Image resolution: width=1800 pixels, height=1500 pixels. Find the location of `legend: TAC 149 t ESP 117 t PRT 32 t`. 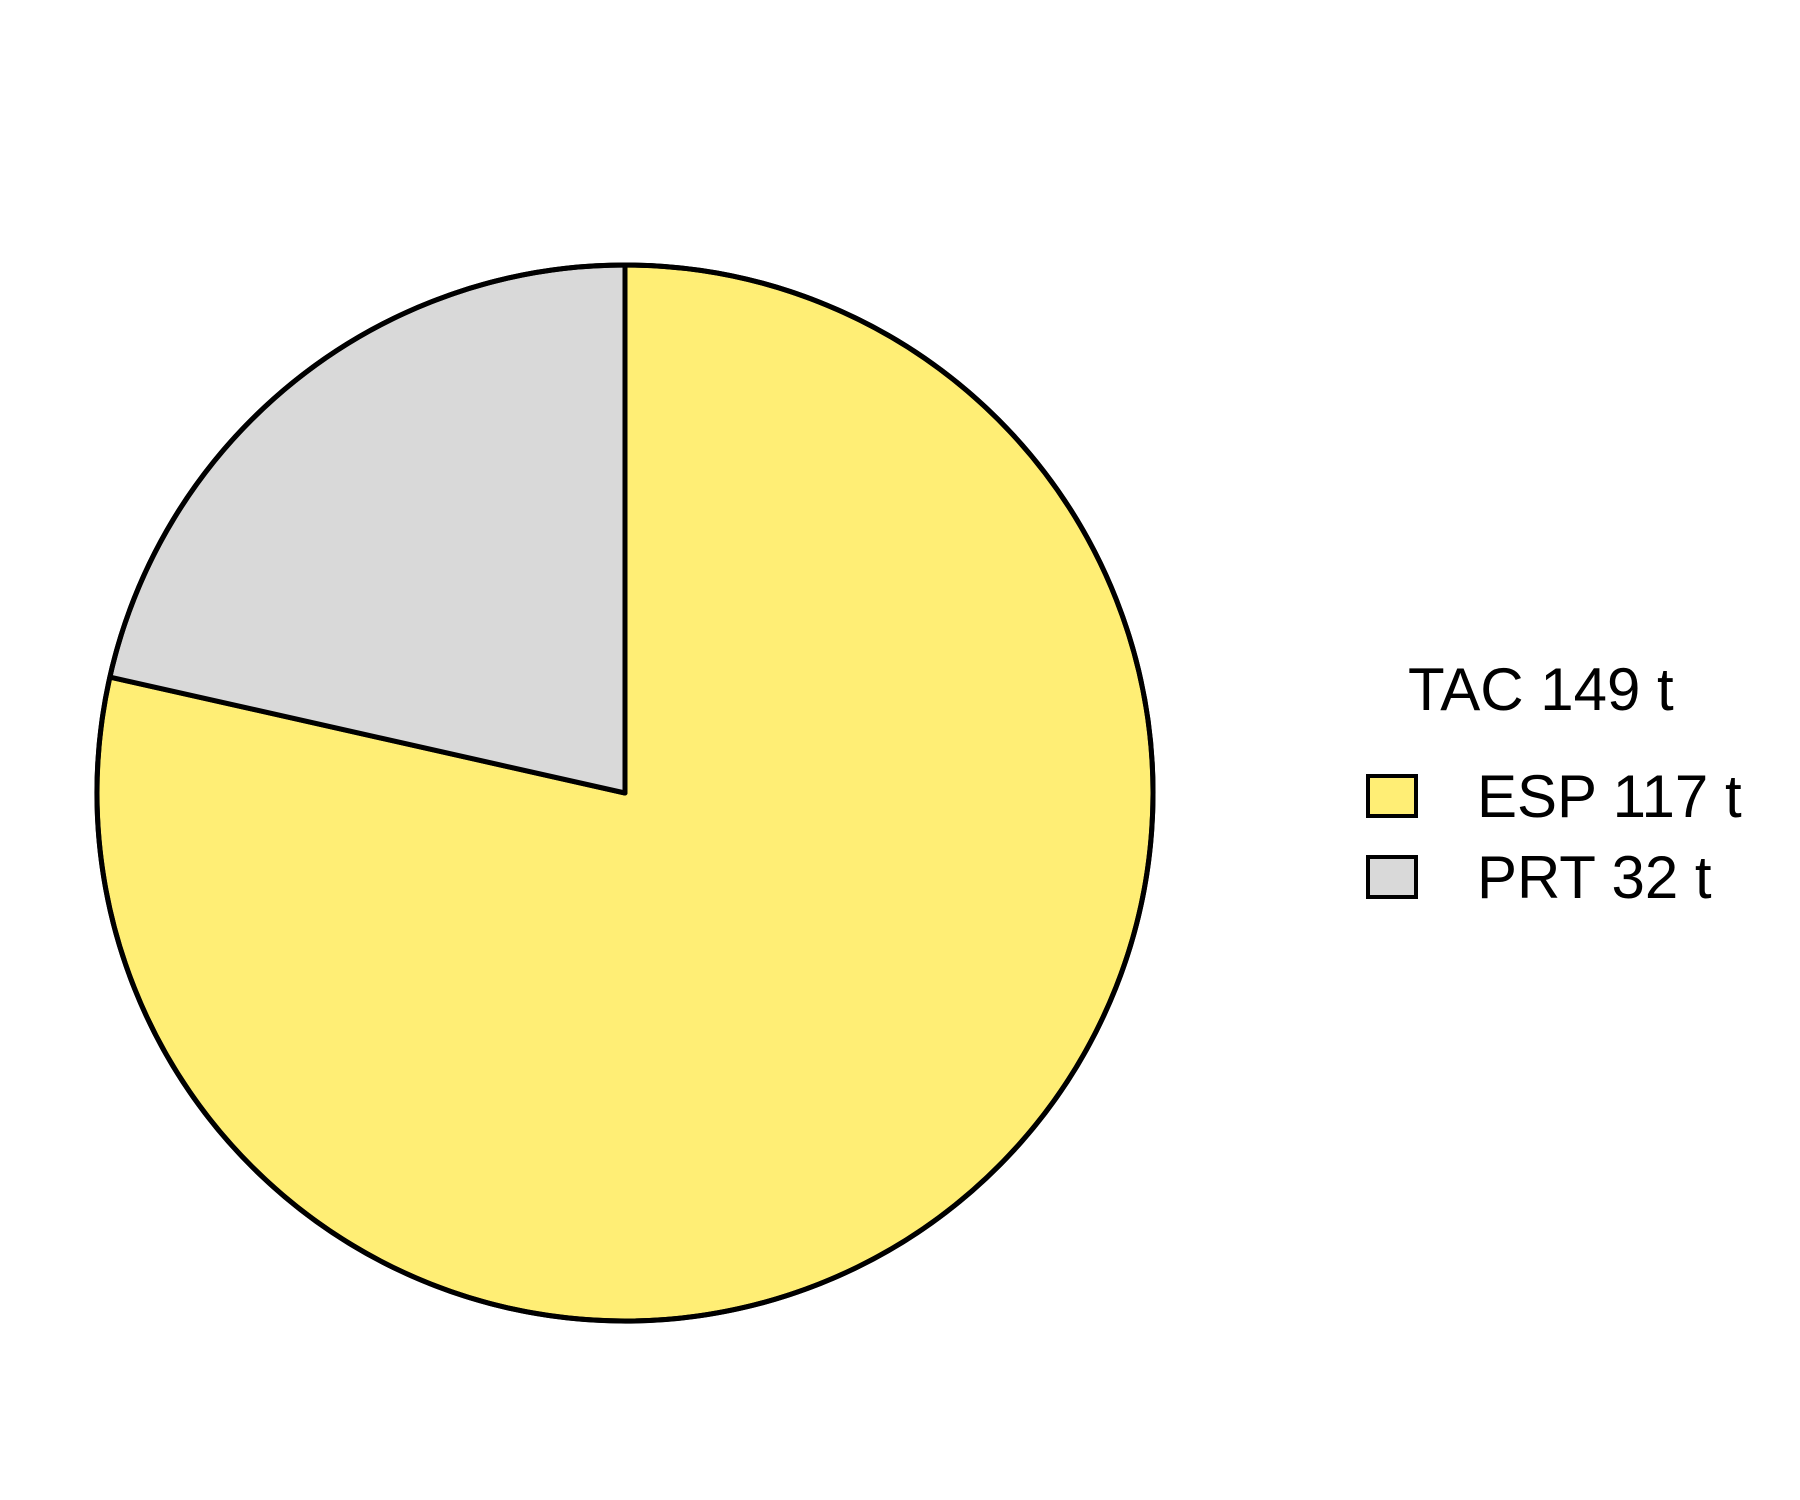

legend: TAC 149 t ESP 117 t PRT 32 t is located at coordinates (1554, 783).